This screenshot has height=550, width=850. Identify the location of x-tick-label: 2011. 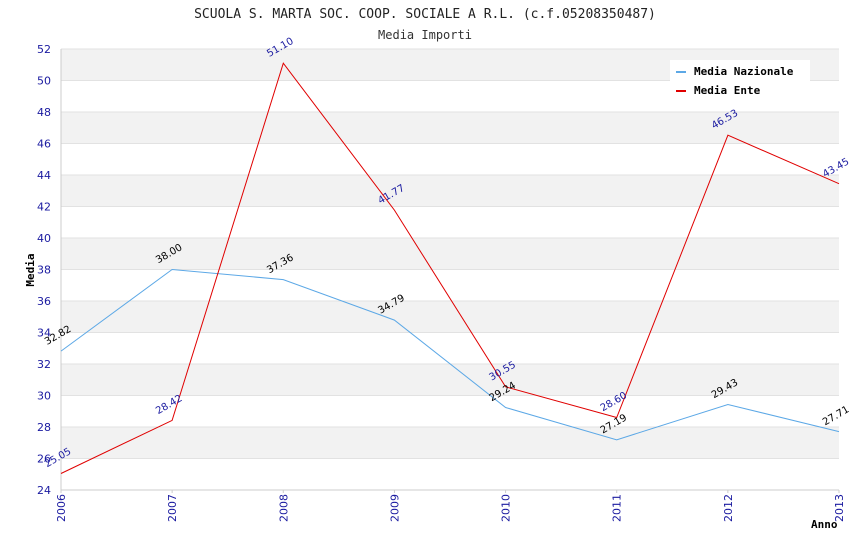
(617, 508).